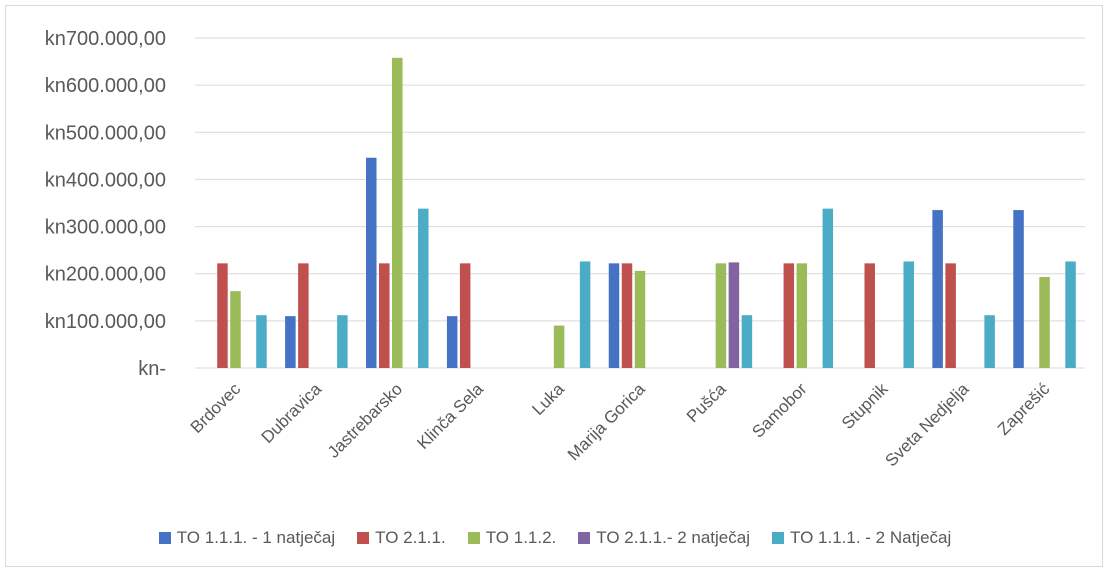 The width and height of the screenshot is (1110, 574). What do you see at coordinates (365, 420) in the screenshot?
I see `x-category-label: Jastrebarsko` at bounding box center [365, 420].